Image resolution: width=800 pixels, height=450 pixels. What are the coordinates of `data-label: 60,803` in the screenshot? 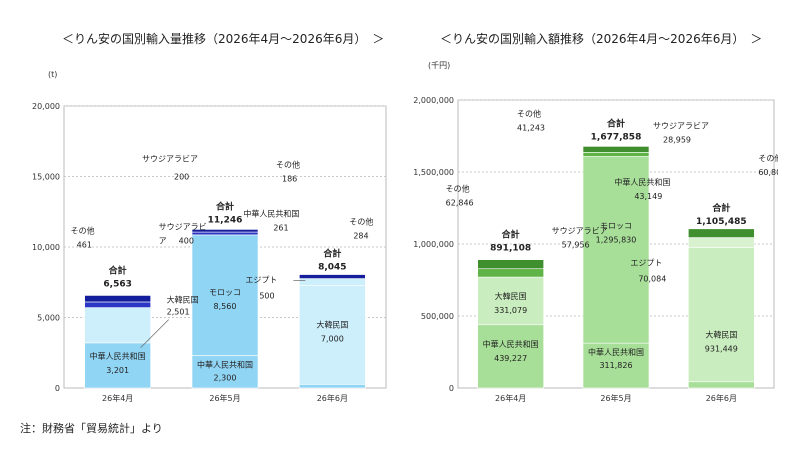 It's located at (768, 172).